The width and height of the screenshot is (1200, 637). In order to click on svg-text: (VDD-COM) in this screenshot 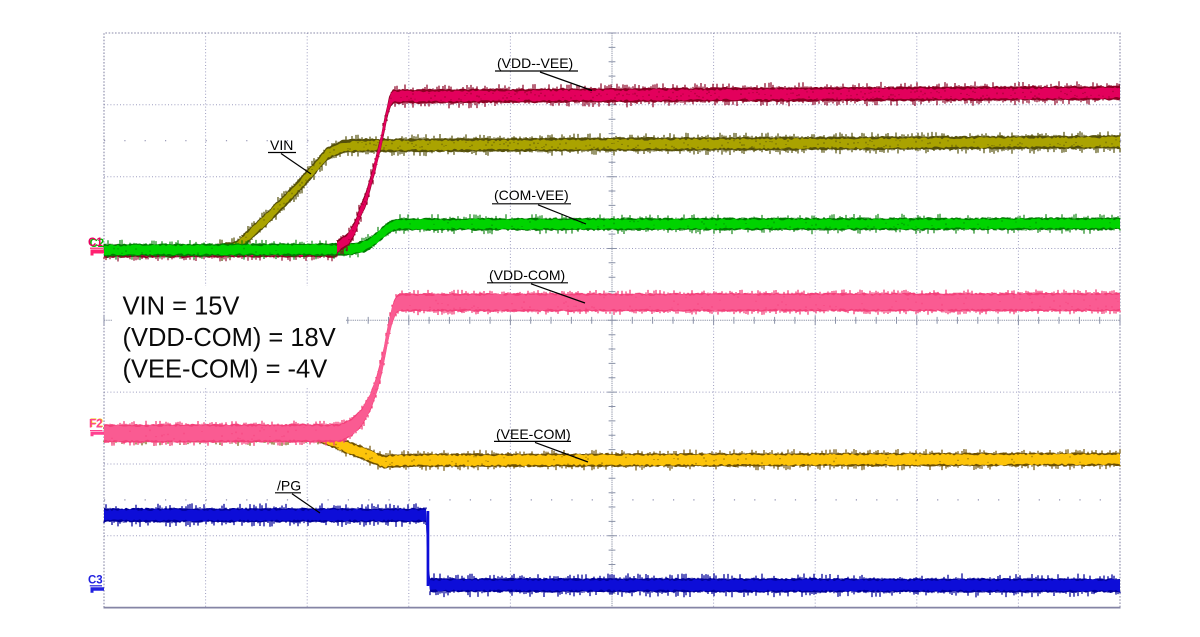, I will do `click(527, 275)`.